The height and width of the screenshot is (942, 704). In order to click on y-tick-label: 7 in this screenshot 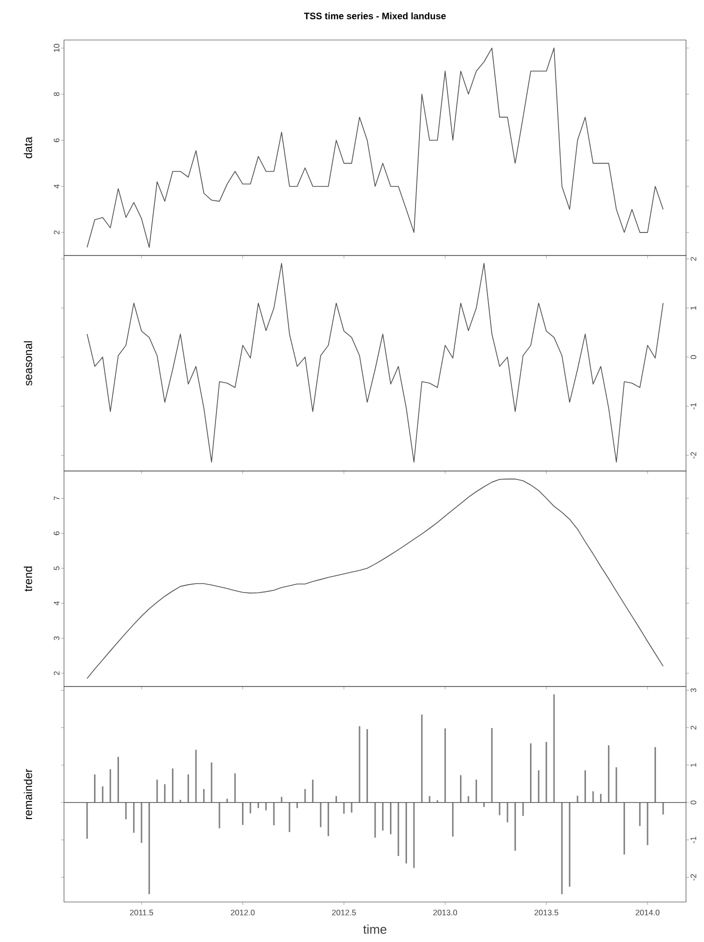, I will do `click(57, 498)`.